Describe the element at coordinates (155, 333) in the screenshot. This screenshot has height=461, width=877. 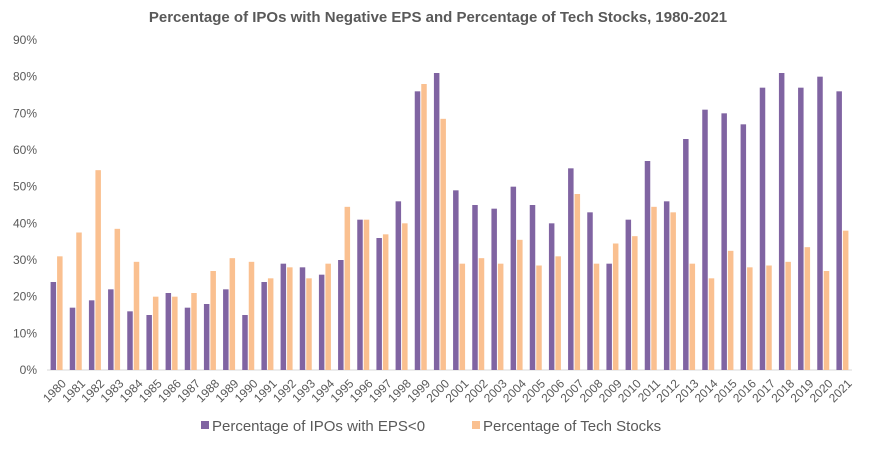
I see `bar-tech-1985` at that location.